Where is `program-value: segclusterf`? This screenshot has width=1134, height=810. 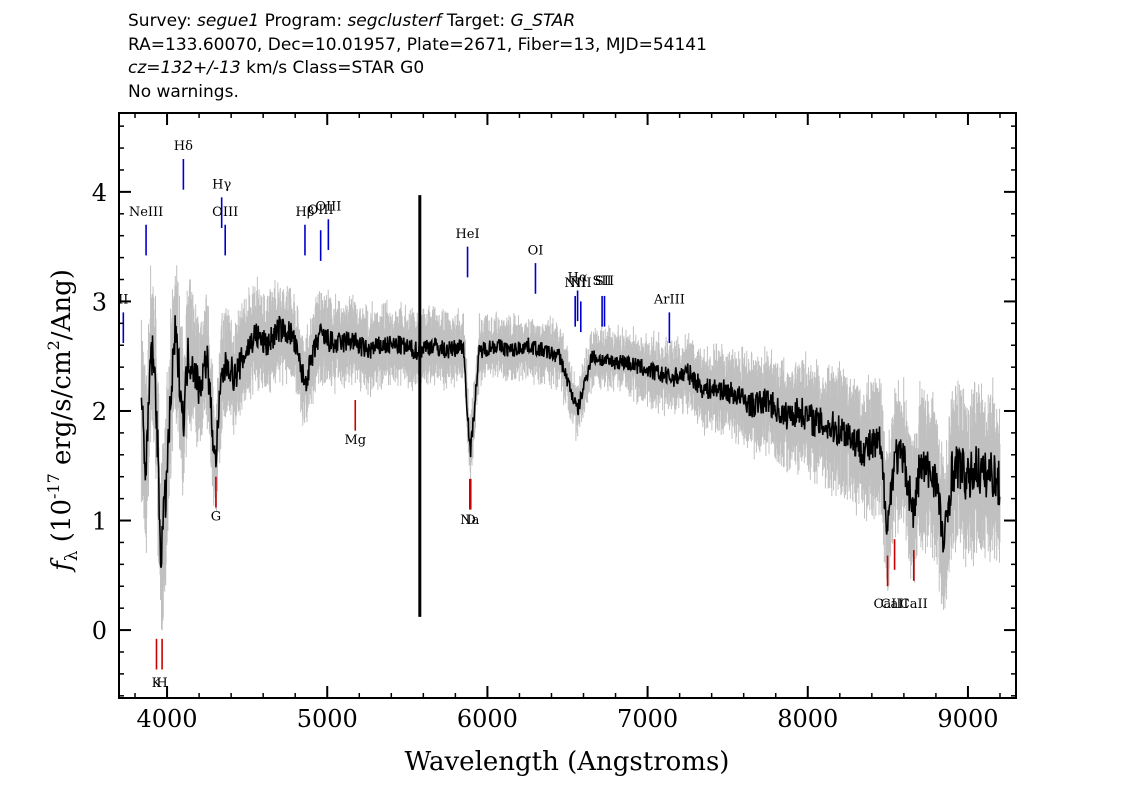 program-value: segclusterf is located at coordinates (394, 21).